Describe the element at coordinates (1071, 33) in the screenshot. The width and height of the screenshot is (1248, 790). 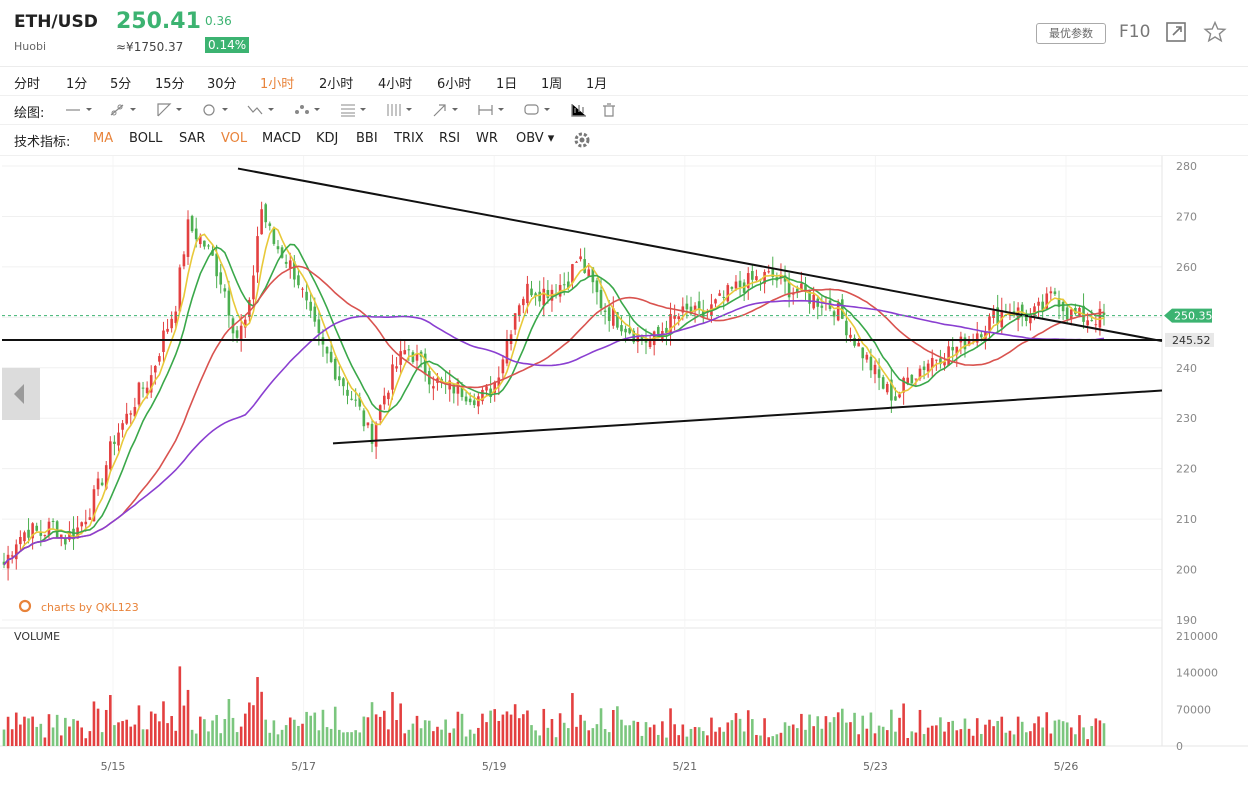
I see `optimal-params-button: 最优参数` at that location.